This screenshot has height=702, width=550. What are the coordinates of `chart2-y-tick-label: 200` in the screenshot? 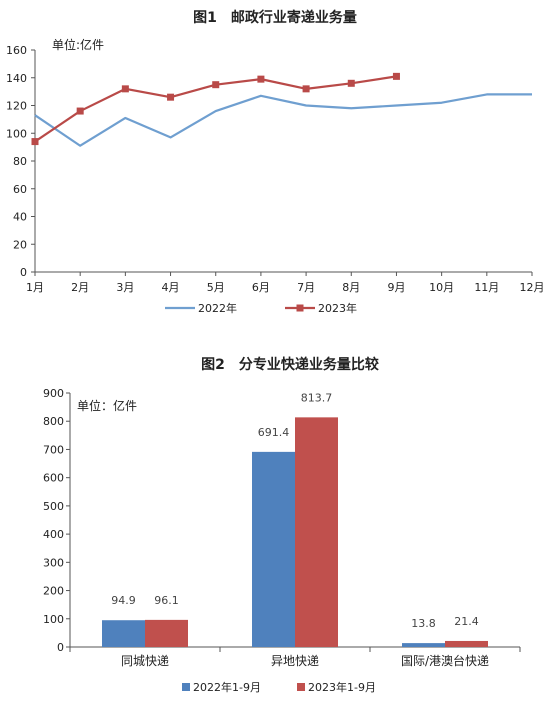 It's located at (53, 591).